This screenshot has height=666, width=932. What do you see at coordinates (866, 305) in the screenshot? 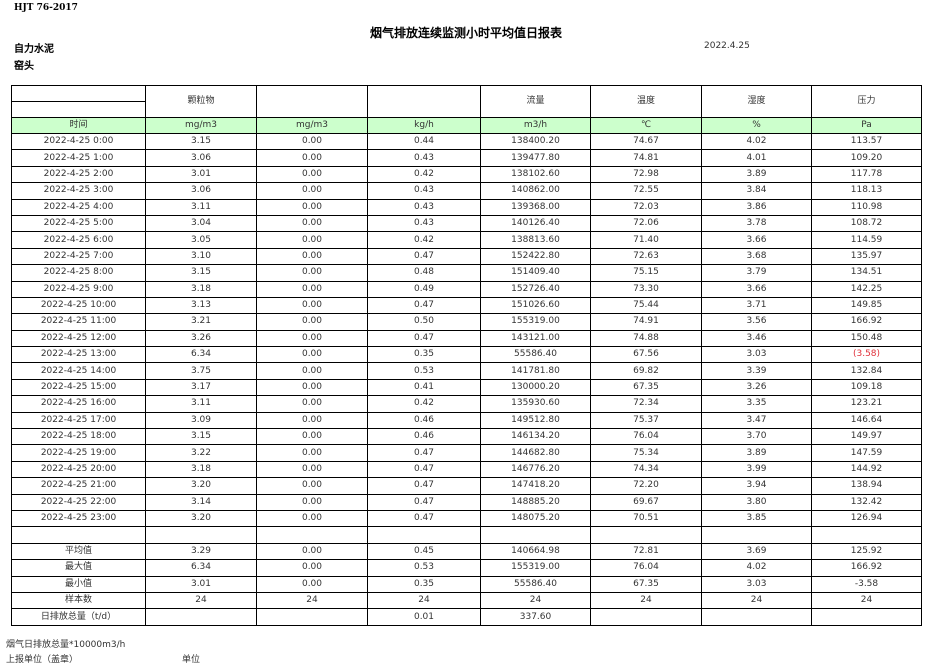
I see `cell: 149.85` at bounding box center [866, 305].